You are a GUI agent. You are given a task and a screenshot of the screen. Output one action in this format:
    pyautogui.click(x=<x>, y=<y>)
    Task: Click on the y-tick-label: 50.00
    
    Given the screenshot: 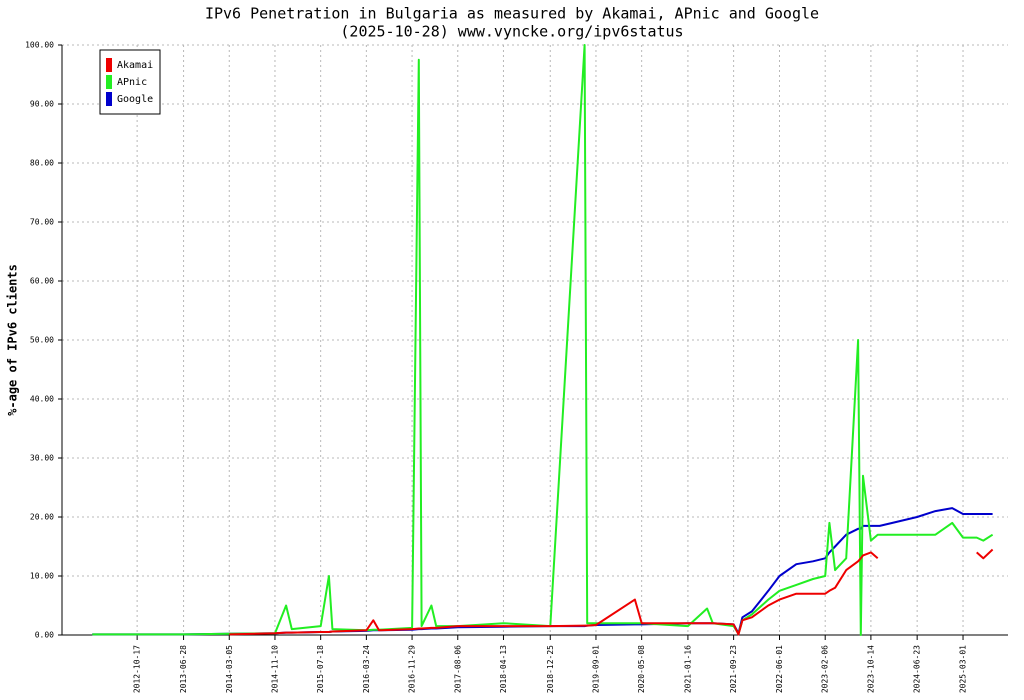 What is the action you would take?
    pyautogui.click(x=42, y=340)
    